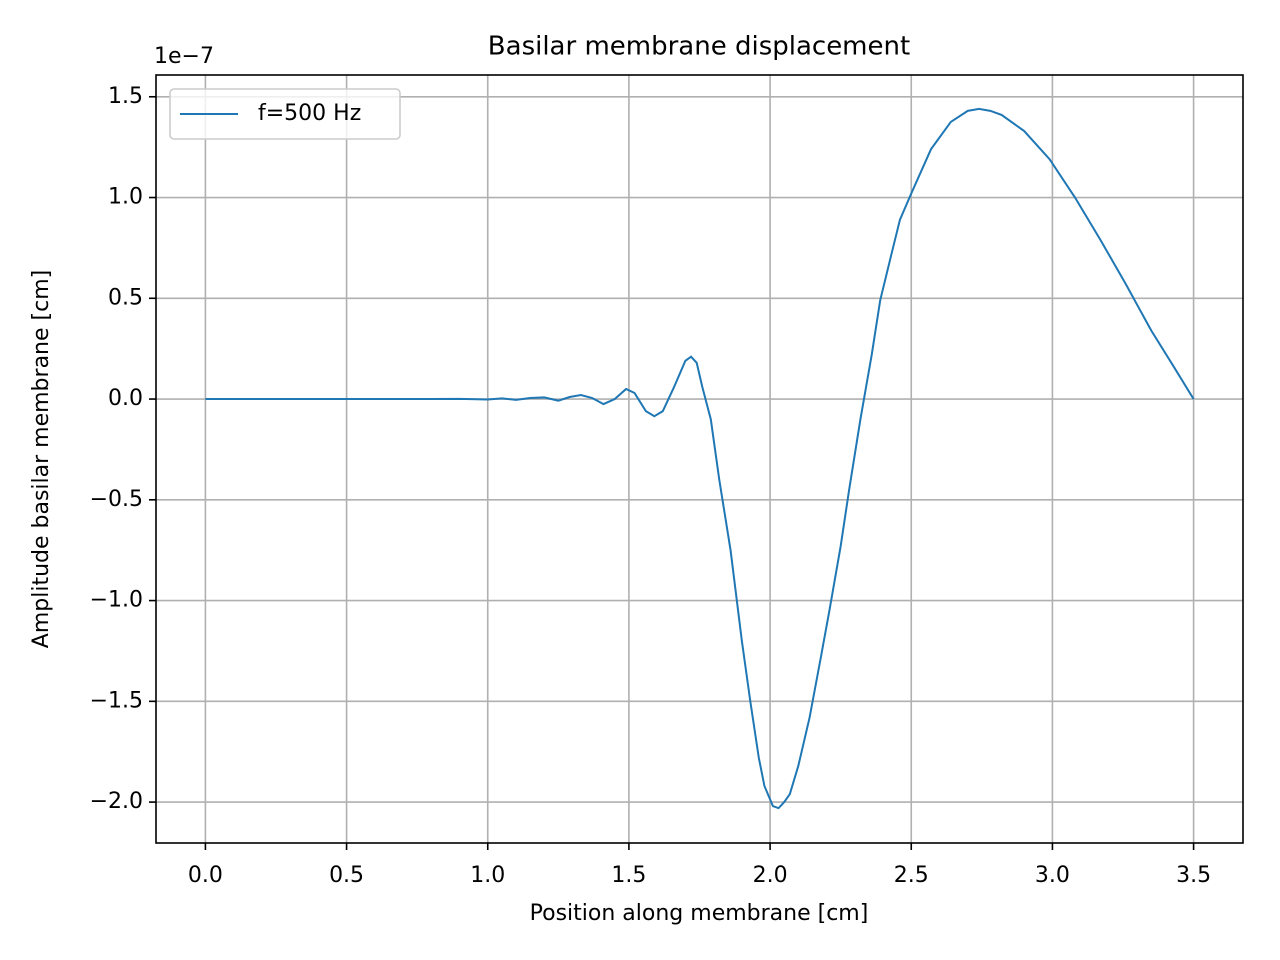  What do you see at coordinates (699, 47) in the screenshot?
I see `chart-title: Basilar membrane displacement` at bounding box center [699, 47].